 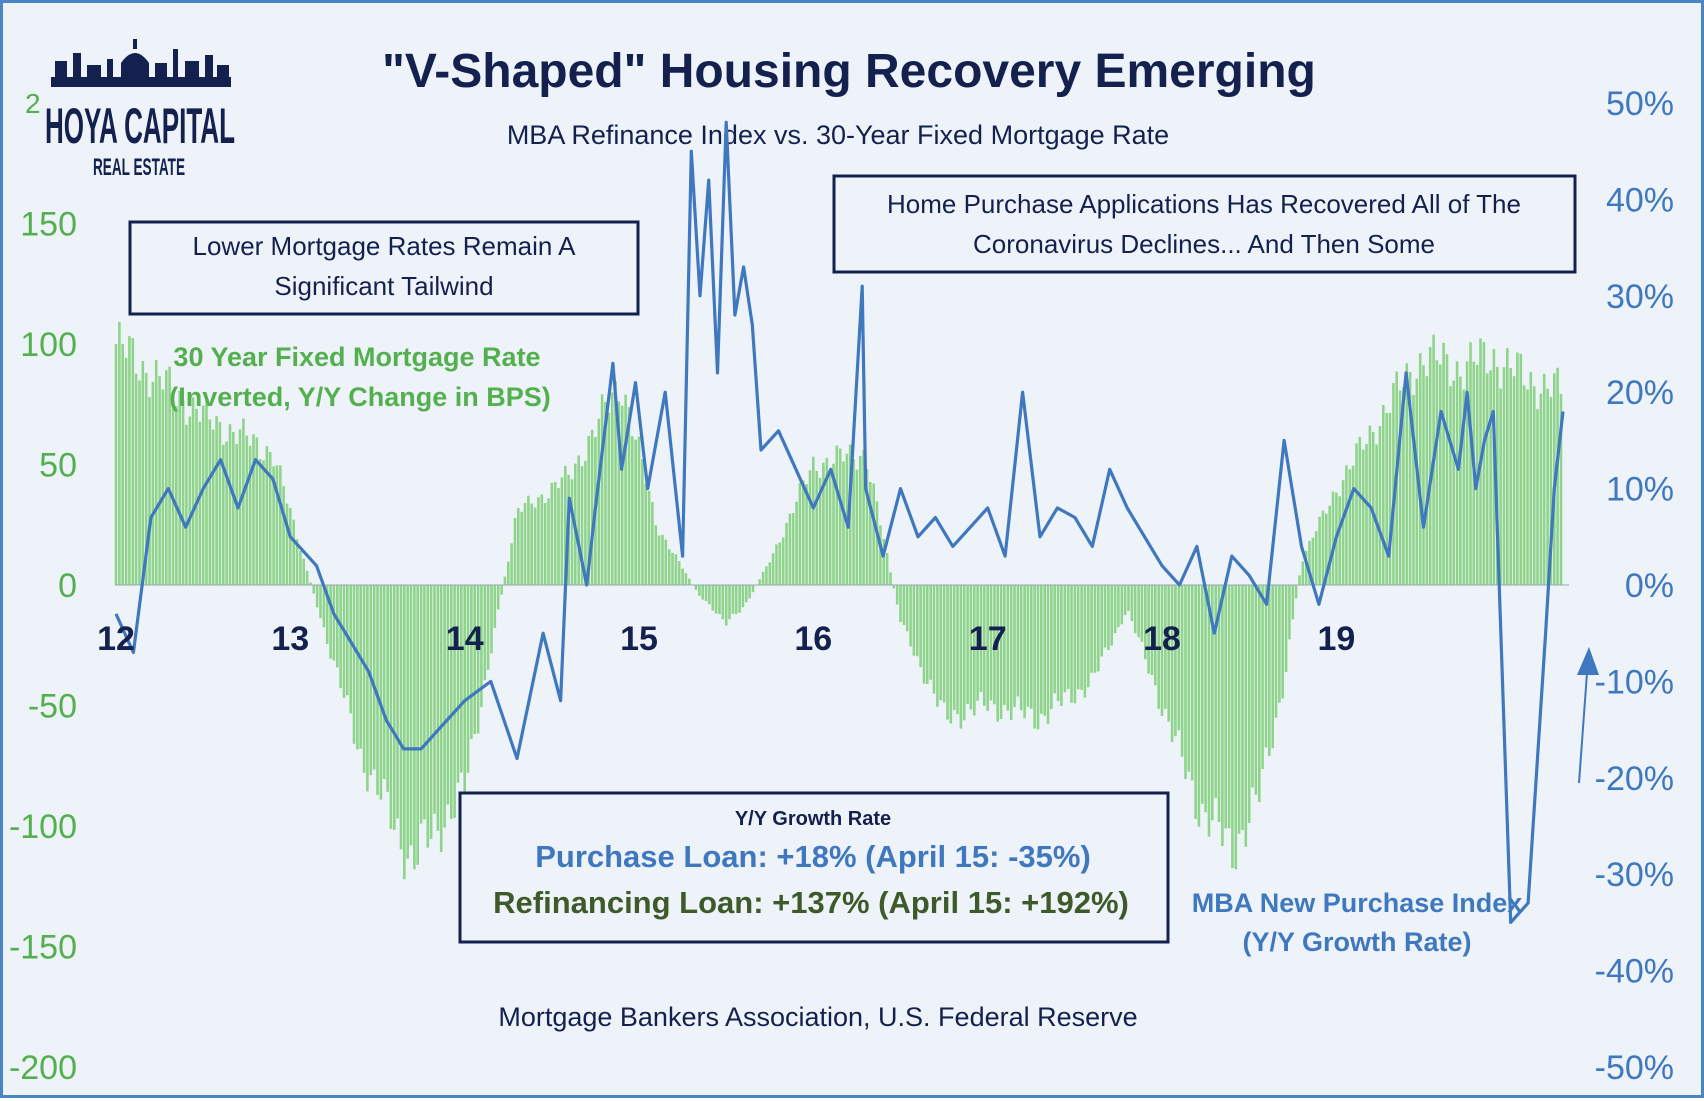 I want to click on logo-line2: REAL ESTATE, so click(x=139, y=167).